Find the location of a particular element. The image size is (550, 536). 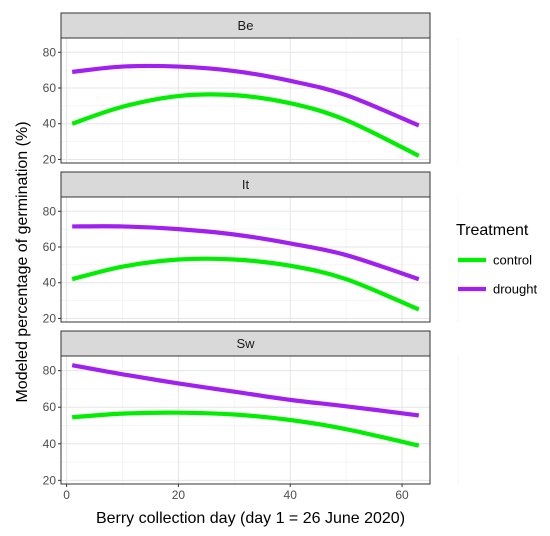

x-tick-label: 0 is located at coordinates (66, 495).